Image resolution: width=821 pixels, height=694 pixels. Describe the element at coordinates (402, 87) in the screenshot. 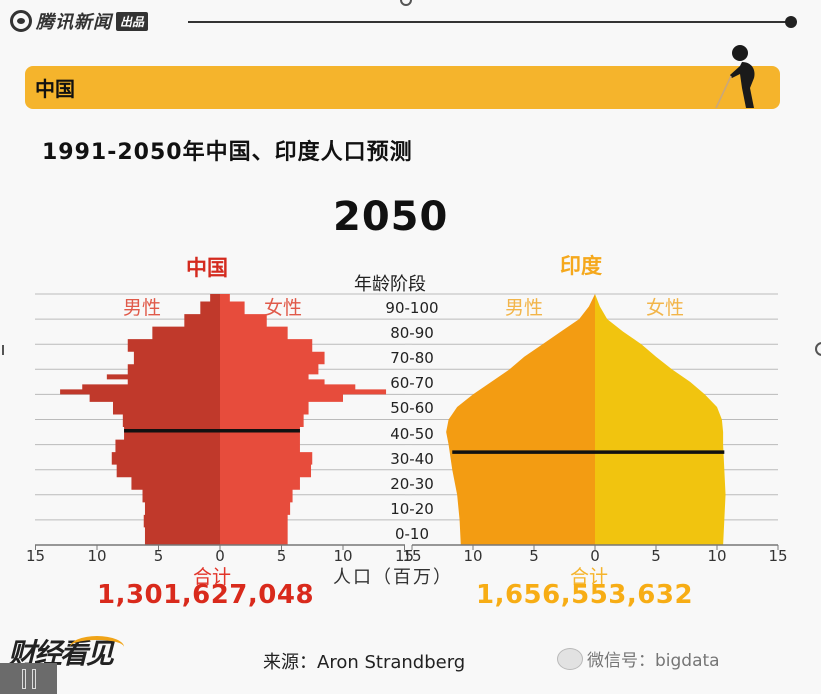

I see `section-banner: 中国` at that location.